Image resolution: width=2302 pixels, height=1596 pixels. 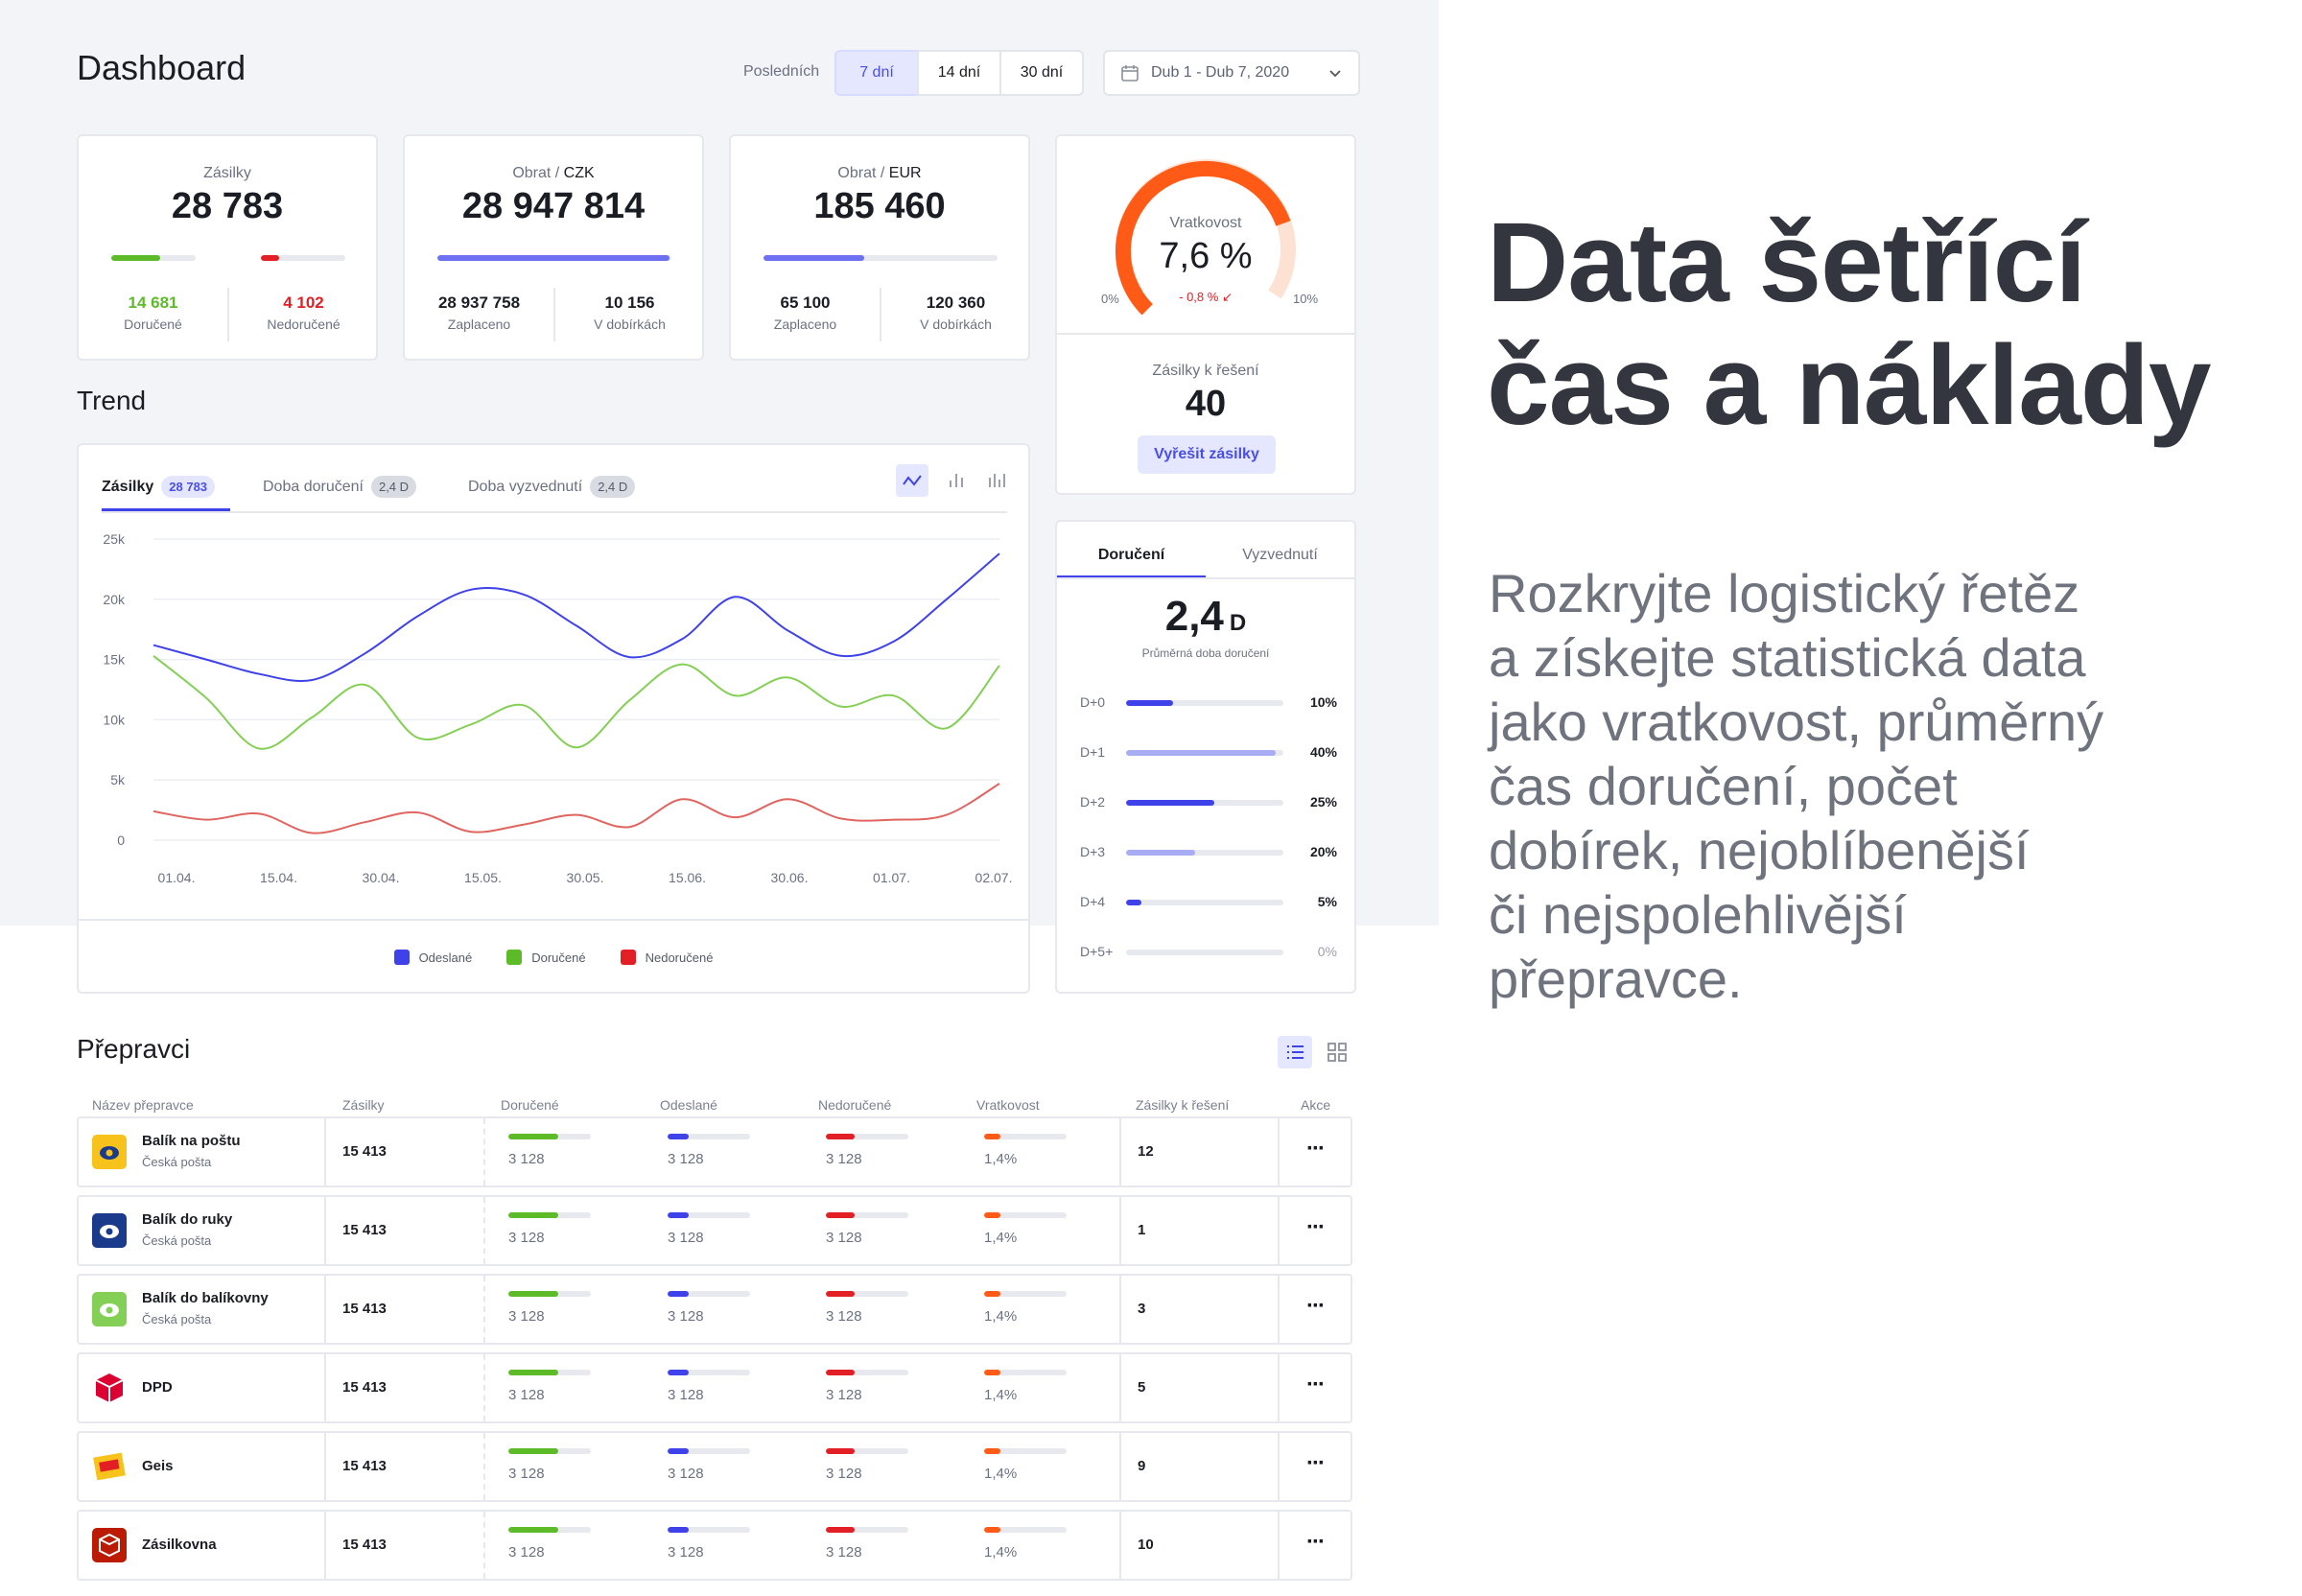 I want to click on tab-pickup-time: Doba vyzvednutí 2,4 D, so click(x=552, y=487).